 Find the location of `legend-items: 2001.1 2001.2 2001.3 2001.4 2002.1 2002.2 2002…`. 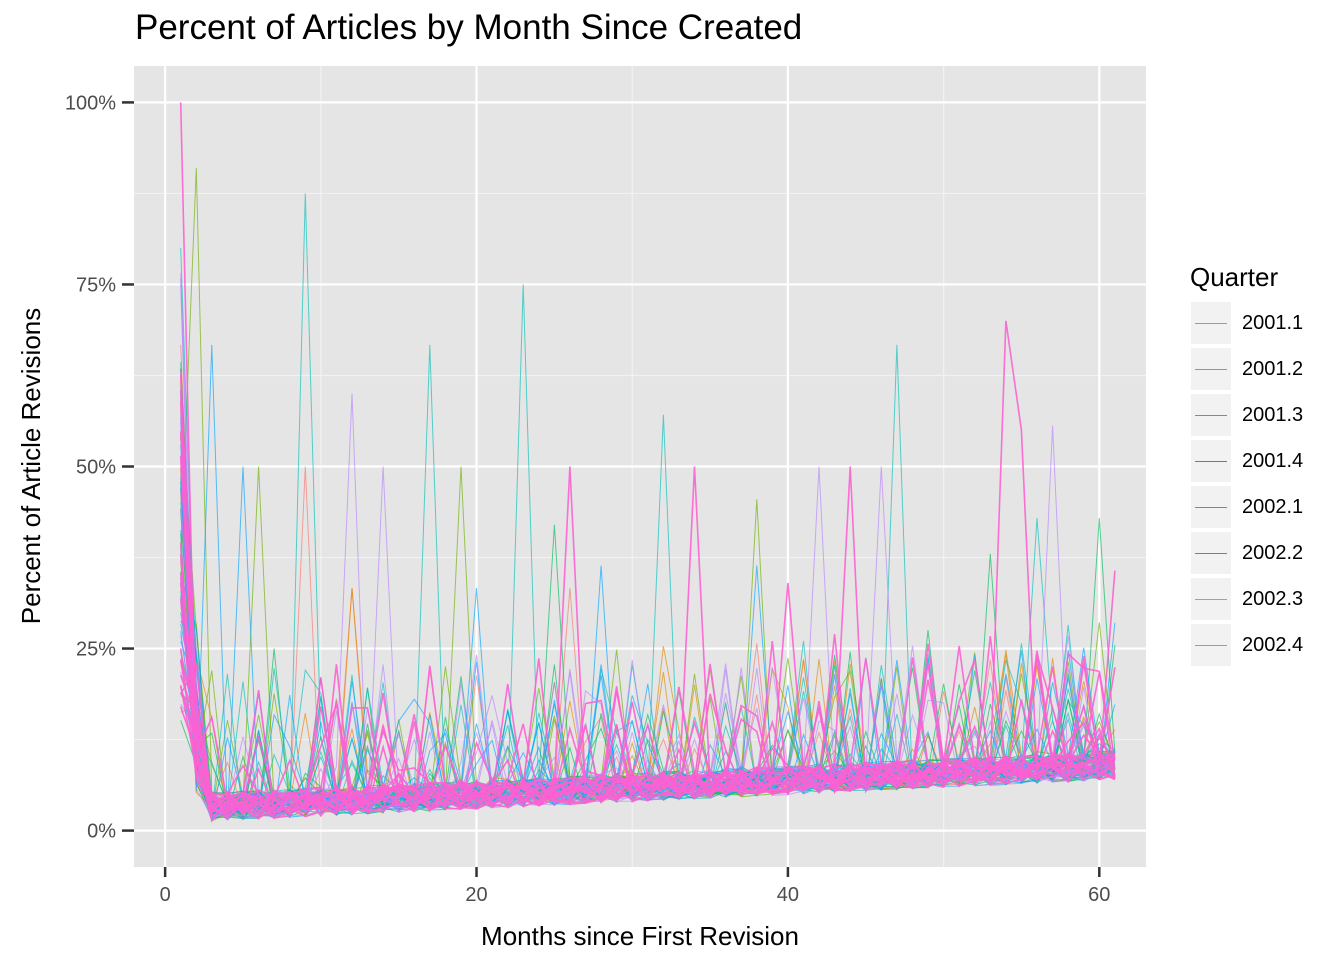

legend-items: 2001.1 2001.2 2001.3 2001.4 2002.1 2002.2 2002… is located at coordinates (1246, 484).